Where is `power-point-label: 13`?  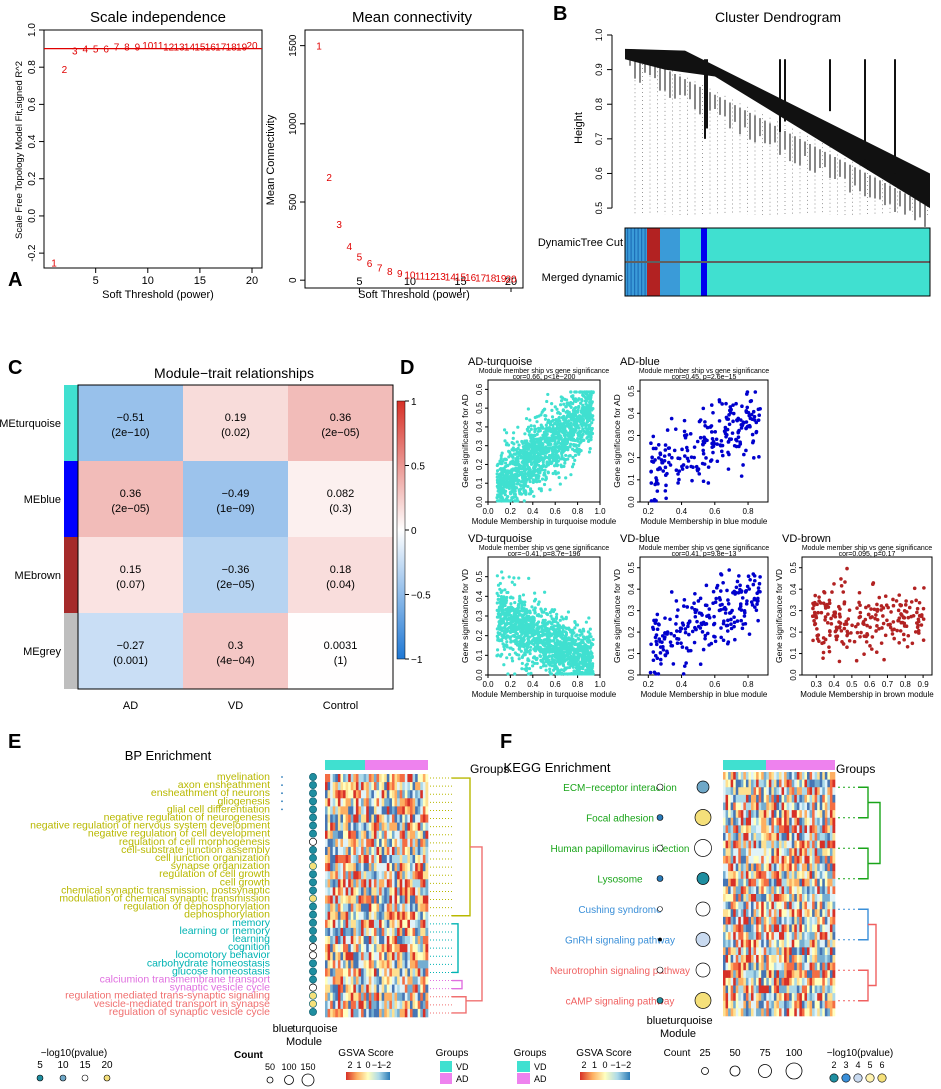
power-point-label: 13 is located at coordinates (179, 48).